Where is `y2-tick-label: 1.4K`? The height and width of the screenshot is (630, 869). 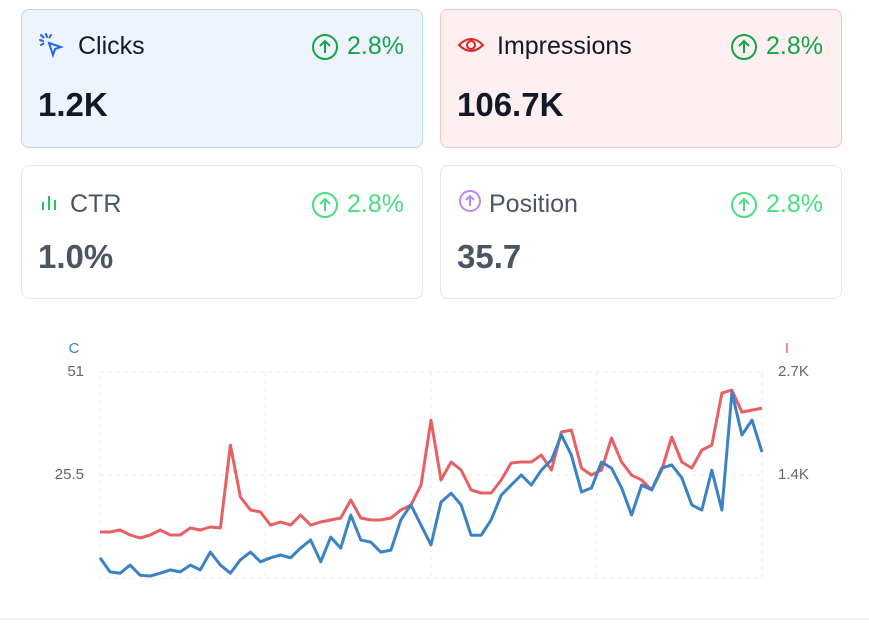
y2-tick-label: 1.4K is located at coordinates (793, 474).